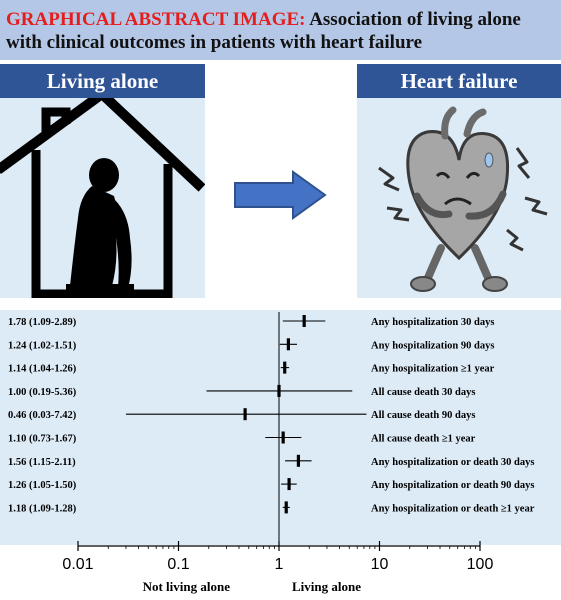  Describe the element at coordinates (42, 439) in the screenshot. I see `ci-text-5: 1.10 (0.73-1.67)` at that location.